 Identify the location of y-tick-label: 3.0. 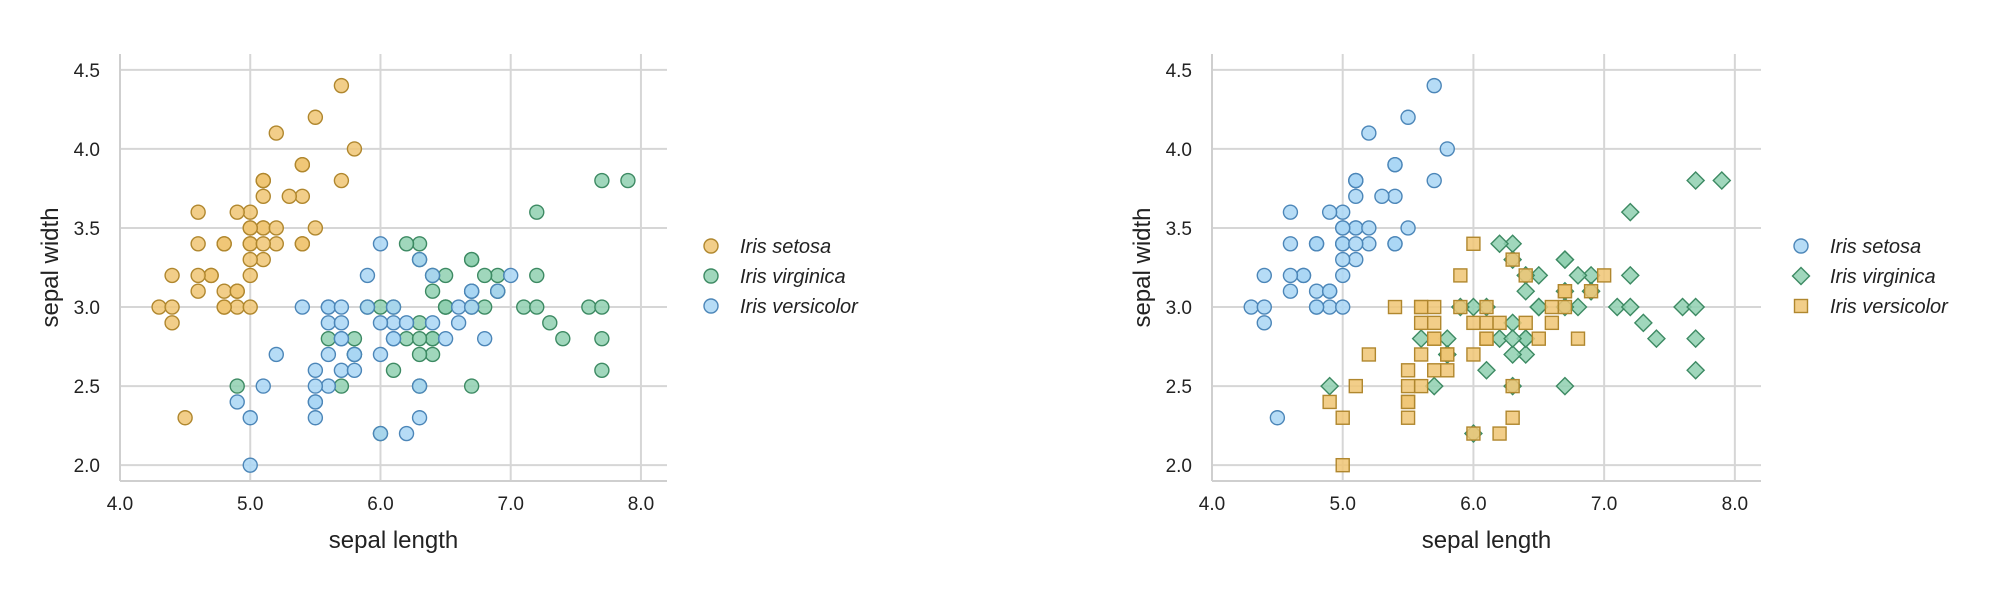
(87, 308).